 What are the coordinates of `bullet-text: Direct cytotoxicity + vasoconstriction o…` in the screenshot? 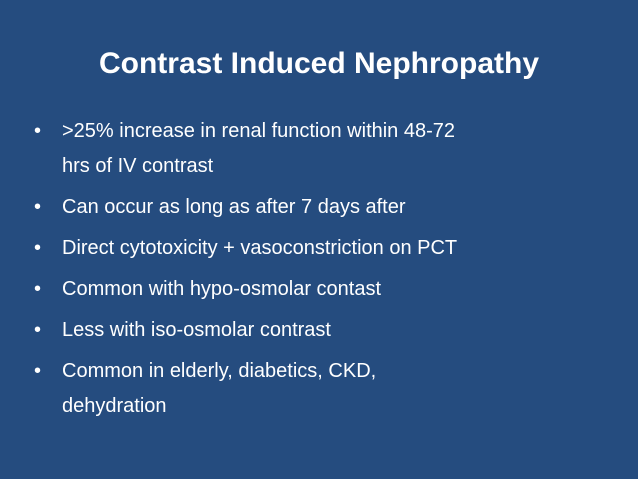 It's located at (260, 248).